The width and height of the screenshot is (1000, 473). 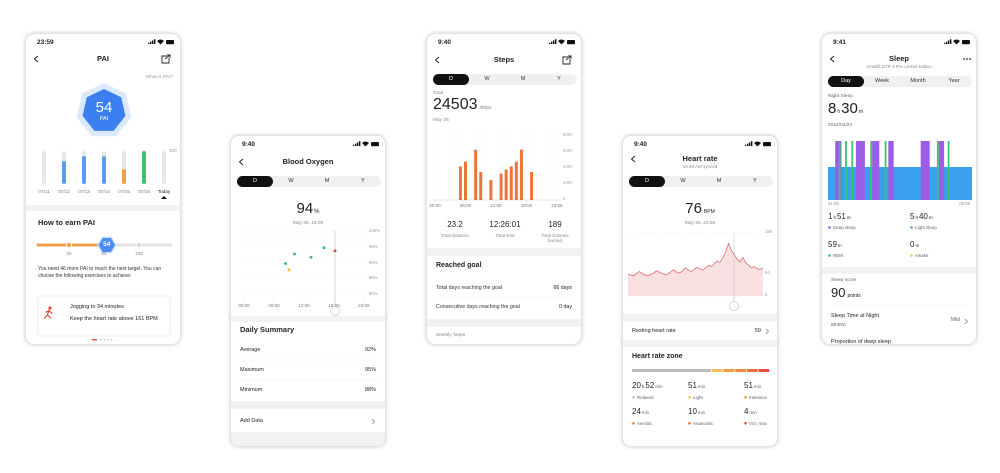 What do you see at coordinates (657, 356) in the screenshot?
I see `section-title: Heart rate zone` at bounding box center [657, 356].